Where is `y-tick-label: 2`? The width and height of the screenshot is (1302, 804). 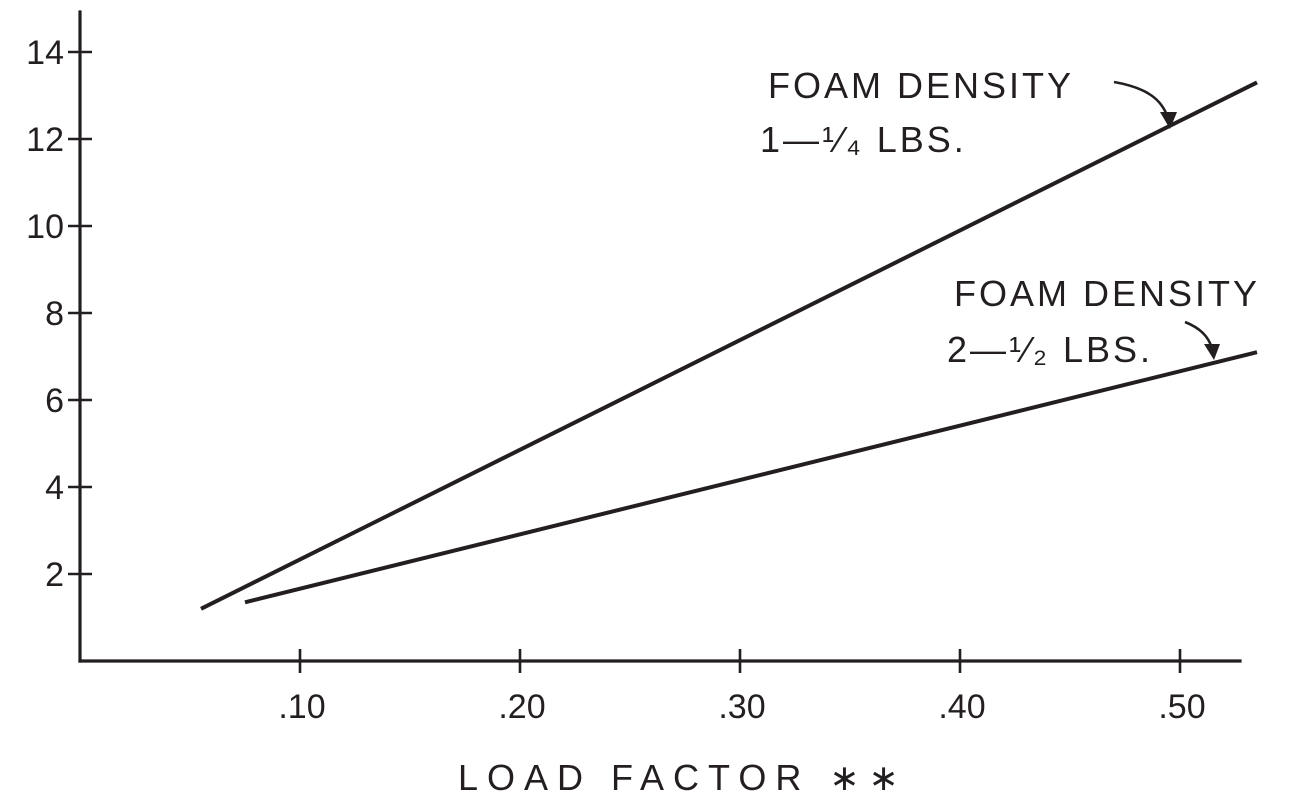 y-tick-label: 2 is located at coordinates (54, 575).